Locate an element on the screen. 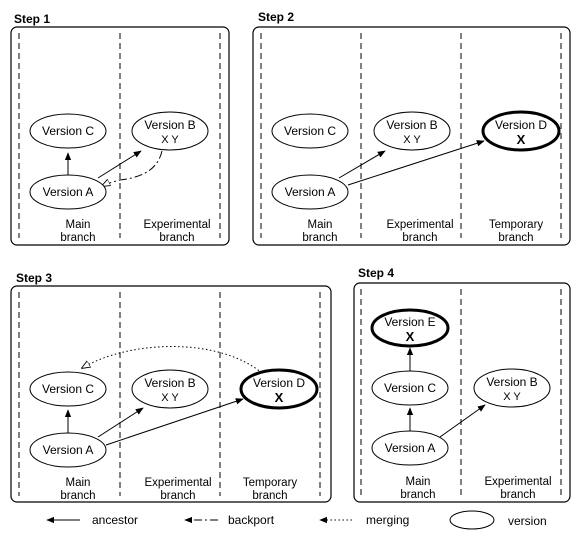 Image resolution: width=580 pixels, height=542 pixels. legend-merging-label: merging is located at coordinates (387, 520).